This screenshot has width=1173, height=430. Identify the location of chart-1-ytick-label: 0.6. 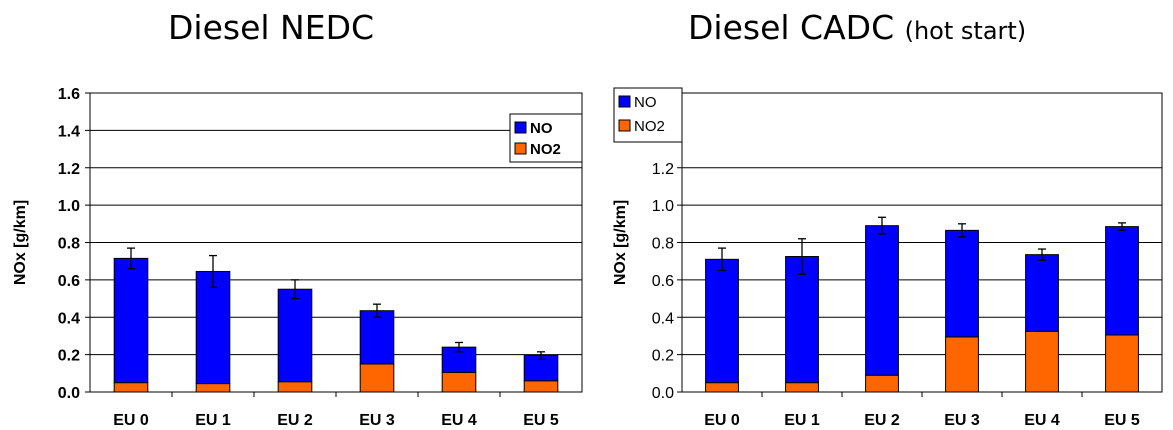
(69, 281).